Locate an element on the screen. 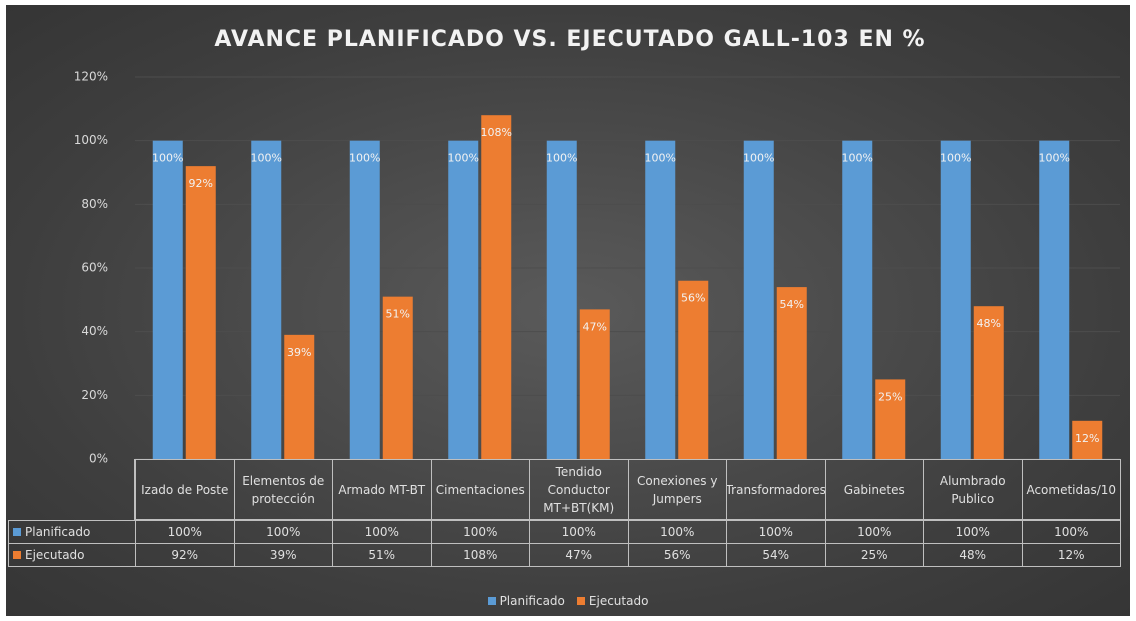 This screenshot has height=621, width=1136. table-row-header: Ejecutado is located at coordinates (72, 555).